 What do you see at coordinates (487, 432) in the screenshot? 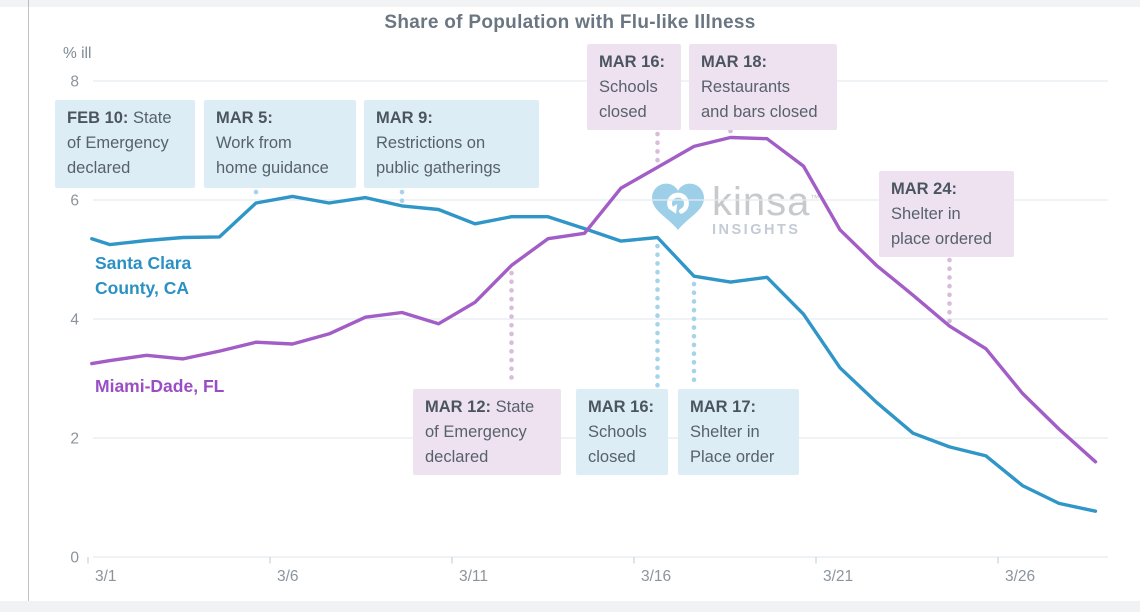
I see `annotation-mar12: MAR 12: State of Emergency declared` at bounding box center [487, 432].